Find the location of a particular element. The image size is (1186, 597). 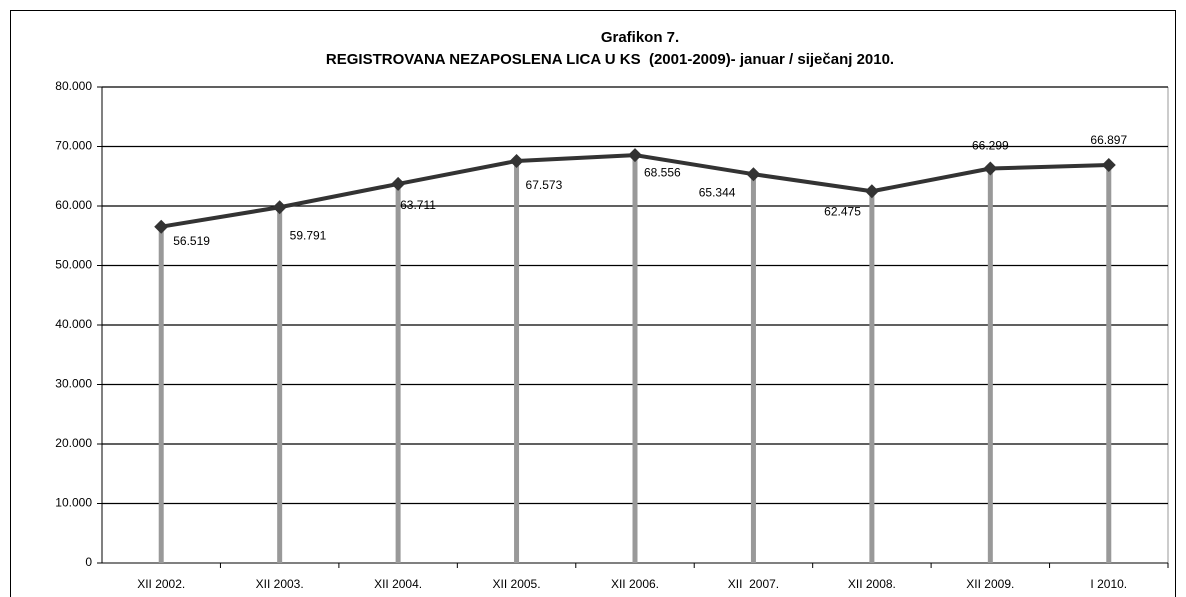

x-tick-label: XII 2008. is located at coordinates (872, 584).